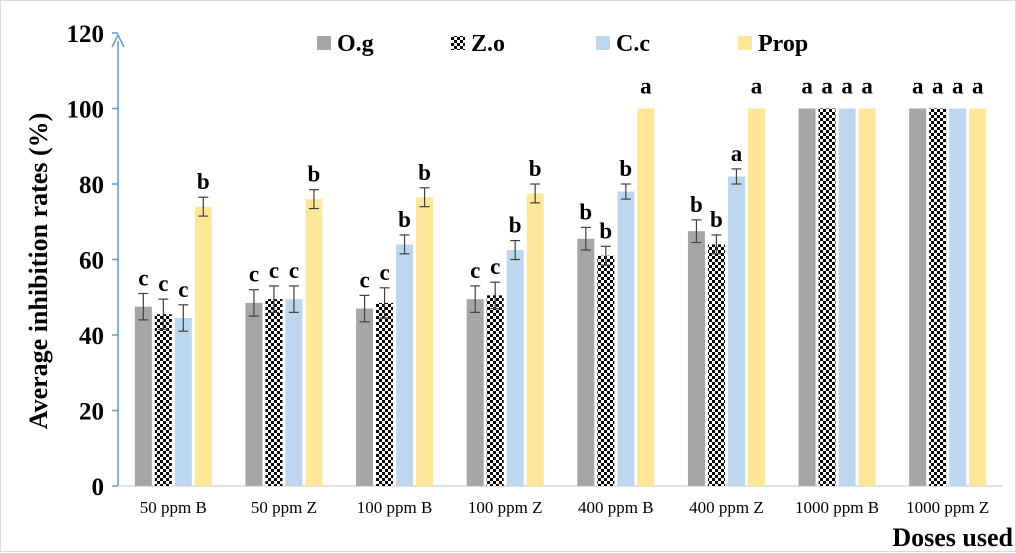 The image size is (1016, 553). Describe the element at coordinates (505, 507) in the screenshot. I see `x-tick-label: 100 ppm Z` at that location.